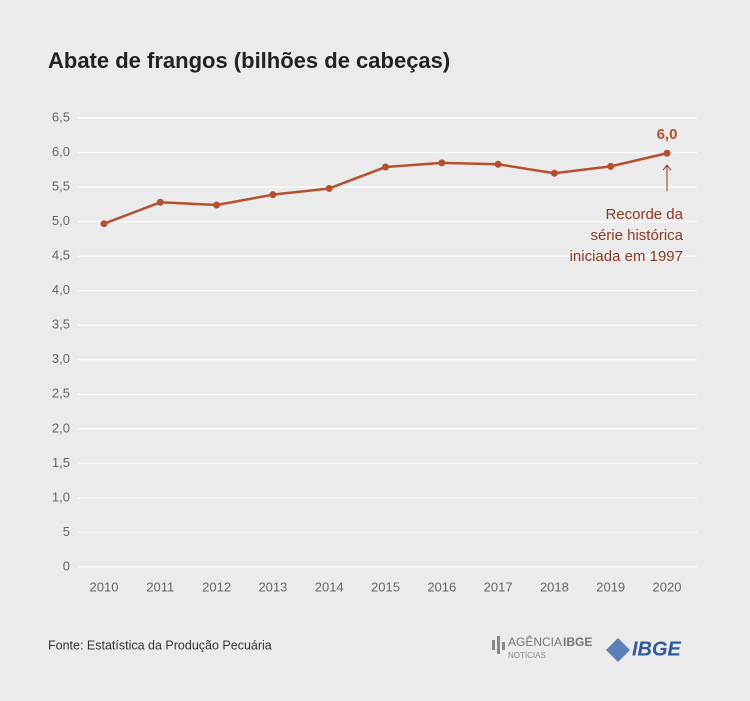  I want to click on x-tick-label: 2017, so click(498, 586).